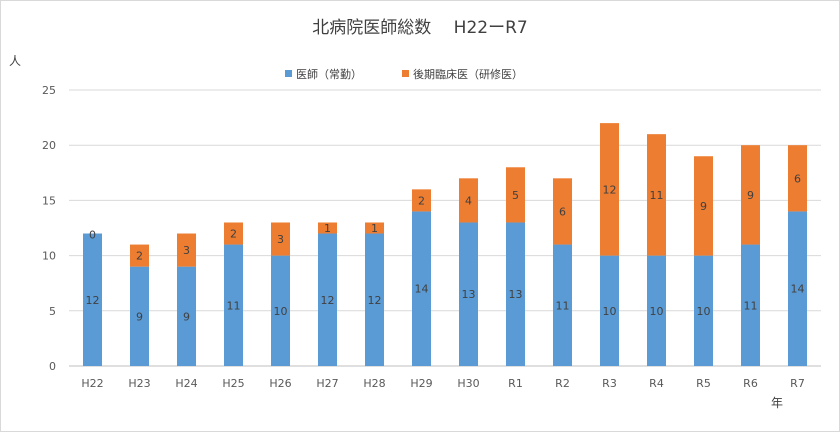  What do you see at coordinates (656, 383) in the screenshot?
I see `x-tick-label: R4` at bounding box center [656, 383].